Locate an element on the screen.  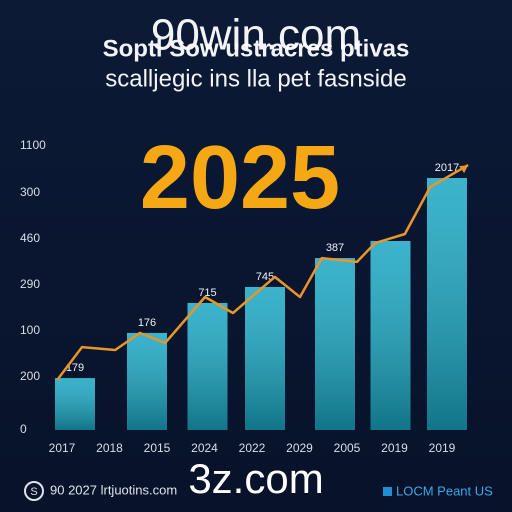
y-tick-label: 290 is located at coordinates (30, 284).